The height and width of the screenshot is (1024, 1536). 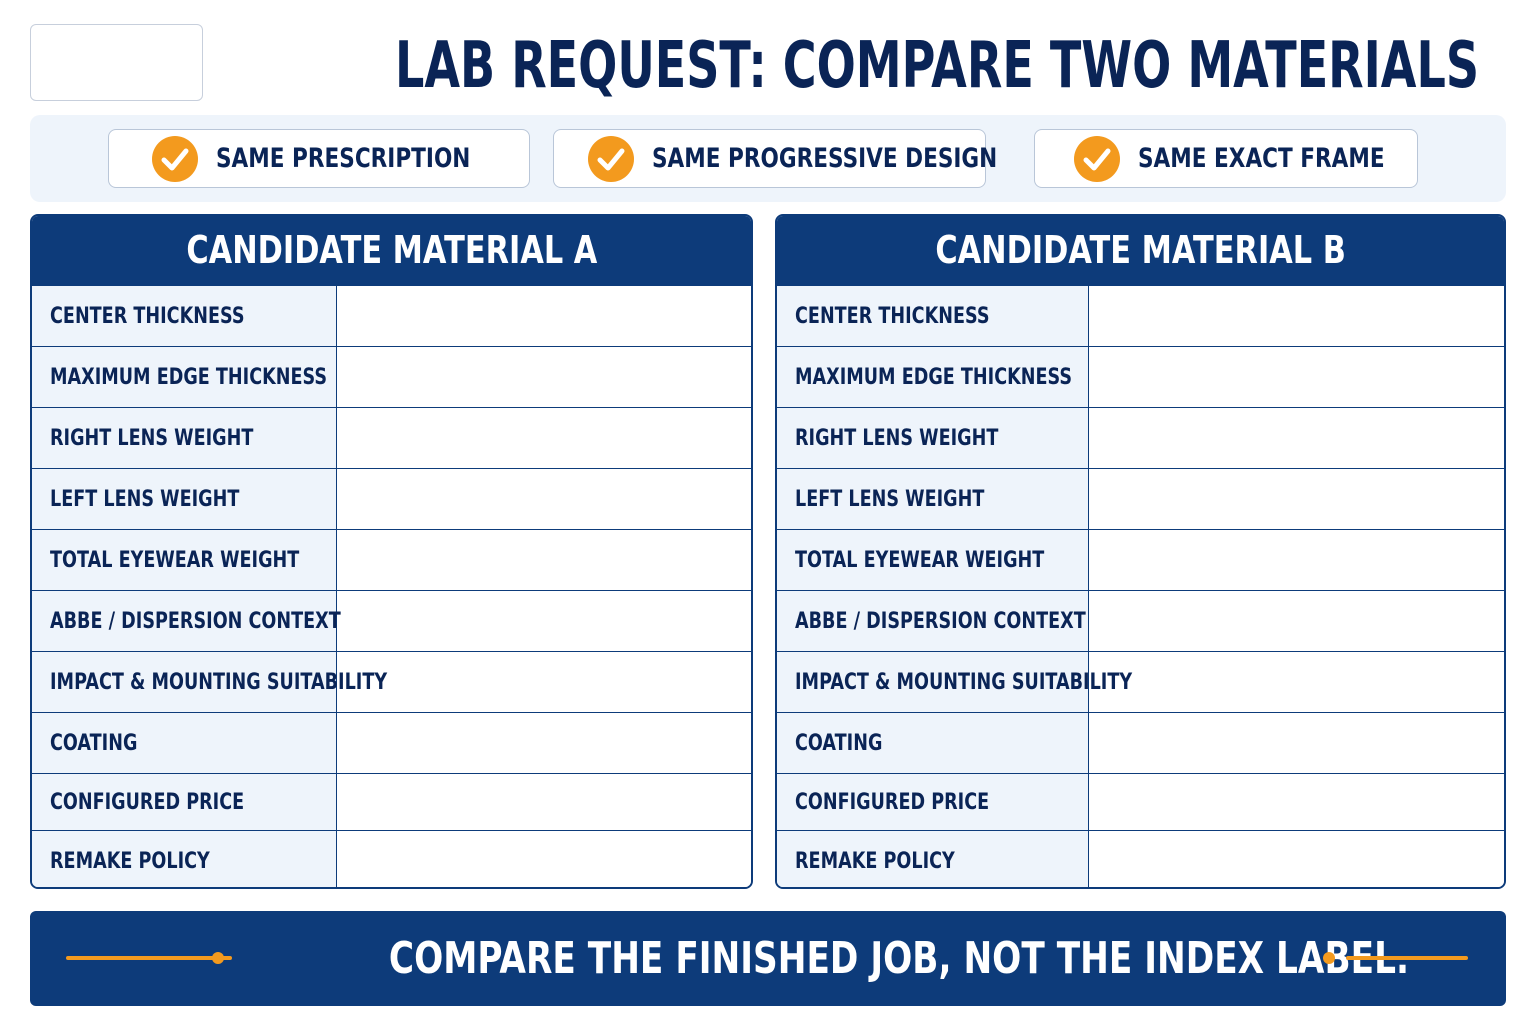 What do you see at coordinates (1407, 958) in the screenshot?
I see `footer-right-line` at bounding box center [1407, 958].